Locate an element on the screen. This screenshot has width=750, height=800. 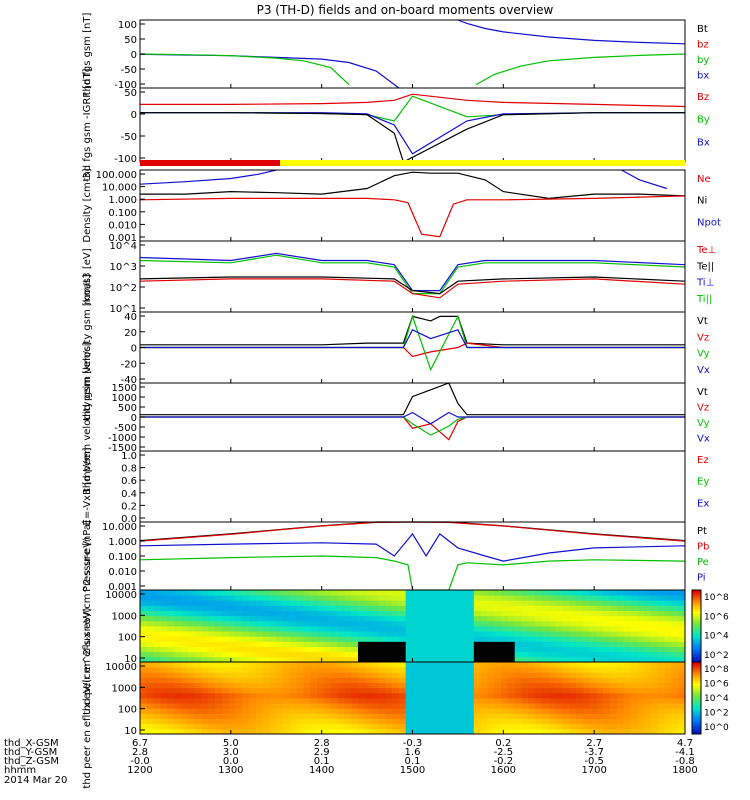
series-line-bx is located at coordinates (571, 32).